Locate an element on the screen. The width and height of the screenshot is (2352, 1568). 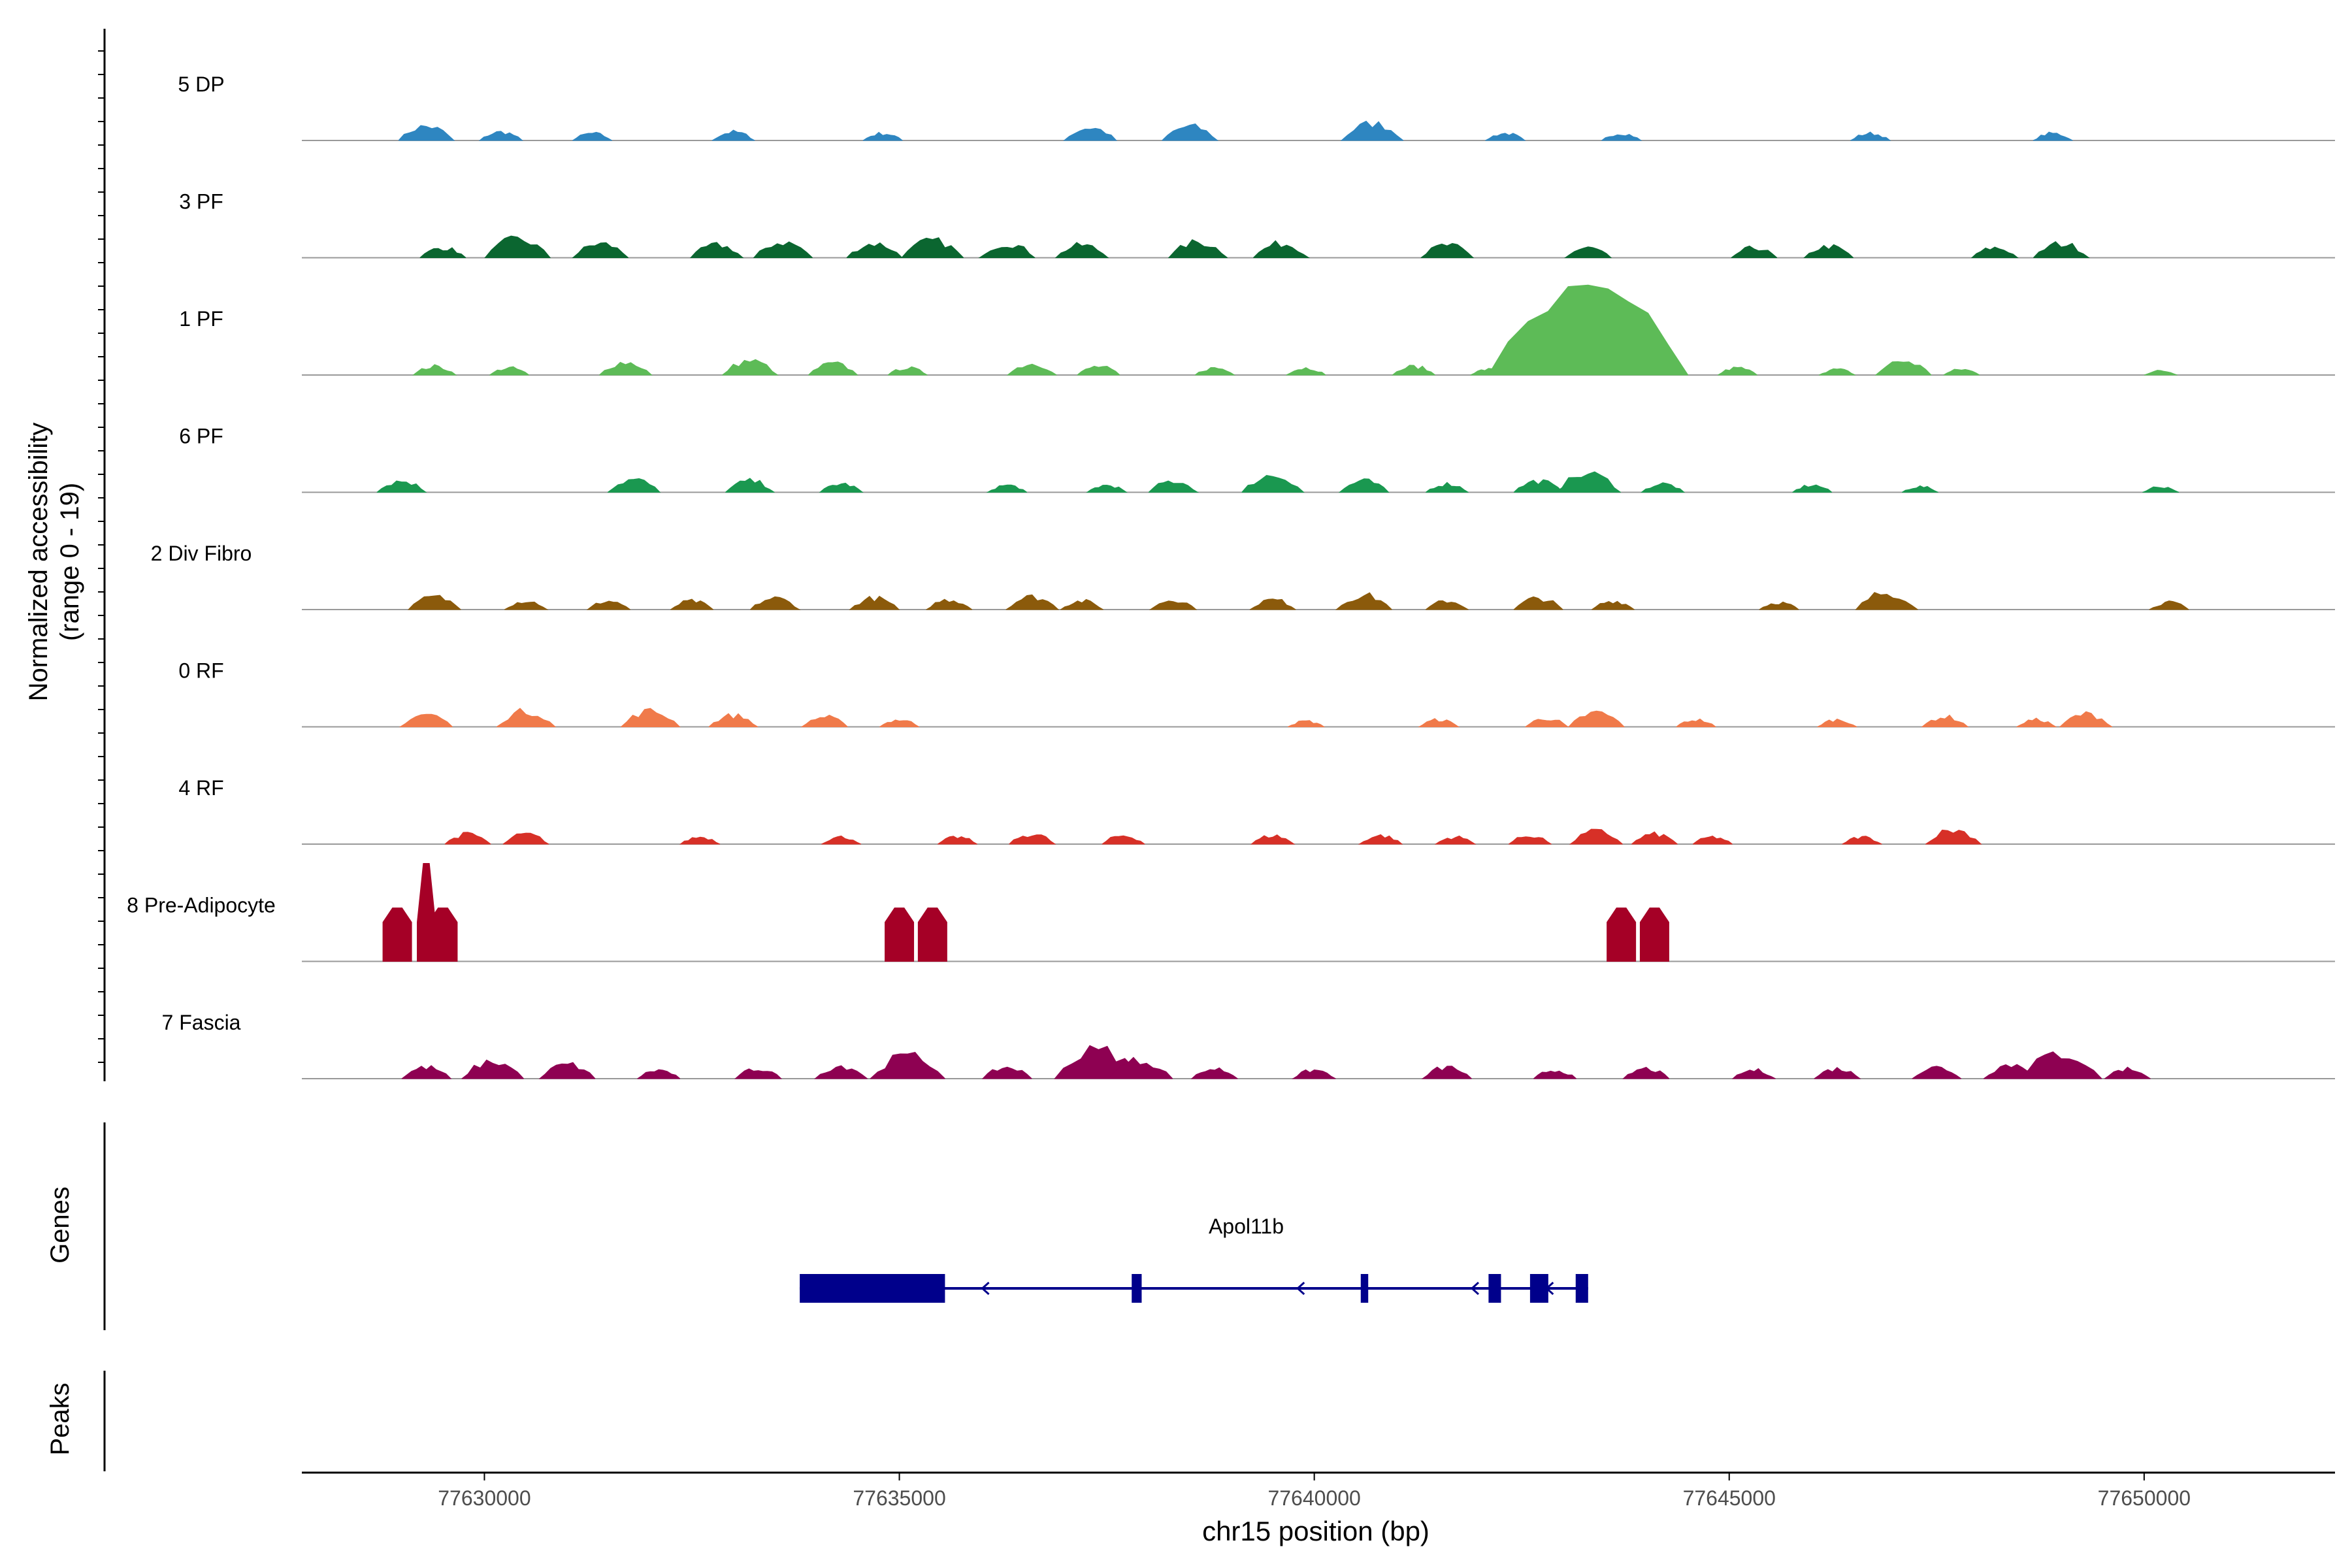
track-label: 3 PF is located at coordinates (201, 202).